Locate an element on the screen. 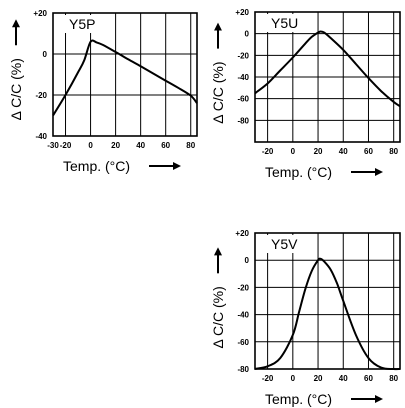  chart-title: Y5V is located at coordinates (284, 244).